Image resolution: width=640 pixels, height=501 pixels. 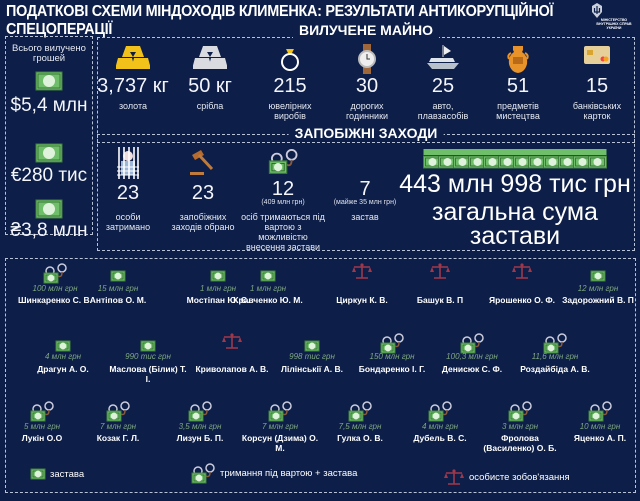 I want to click on person-bail-amount: 5 млн грн, so click(x=42, y=426).